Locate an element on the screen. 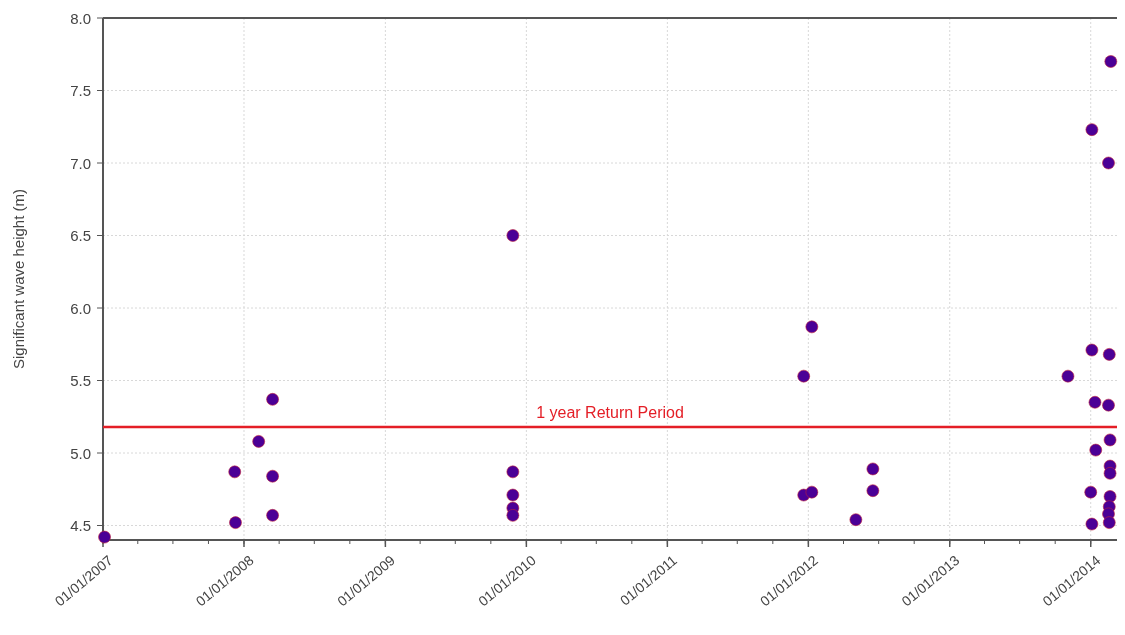  y-tick-label: 5.5 is located at coordinates (80, 380).